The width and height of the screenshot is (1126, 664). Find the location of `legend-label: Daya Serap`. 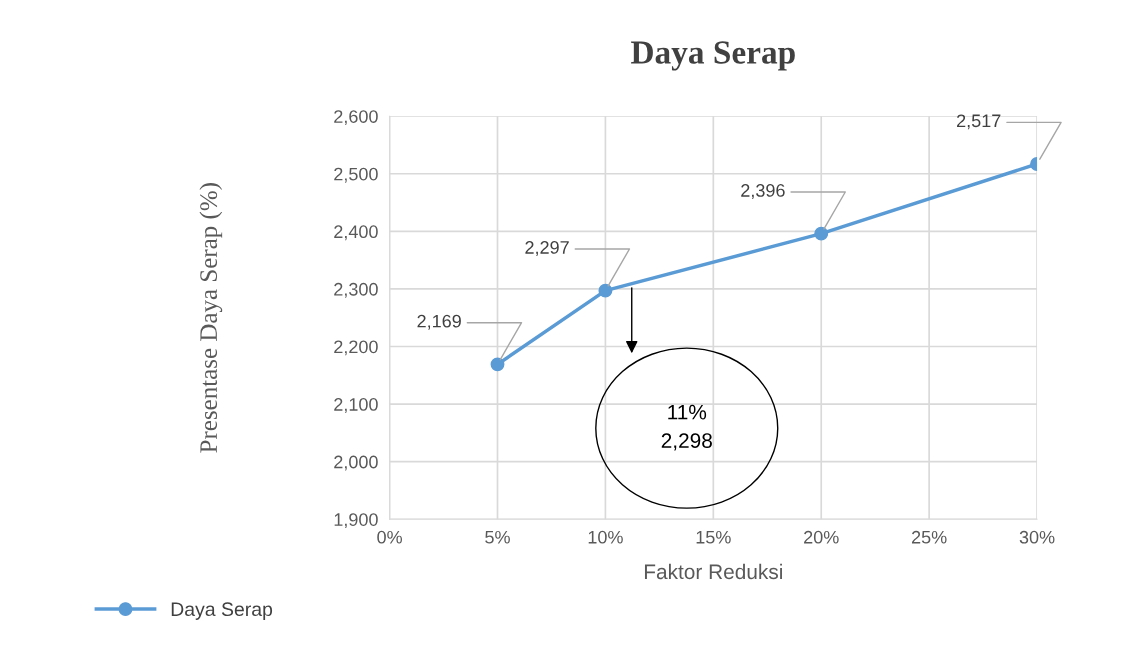

legend-label: Daya Serap is located at coordinates (222, 611).